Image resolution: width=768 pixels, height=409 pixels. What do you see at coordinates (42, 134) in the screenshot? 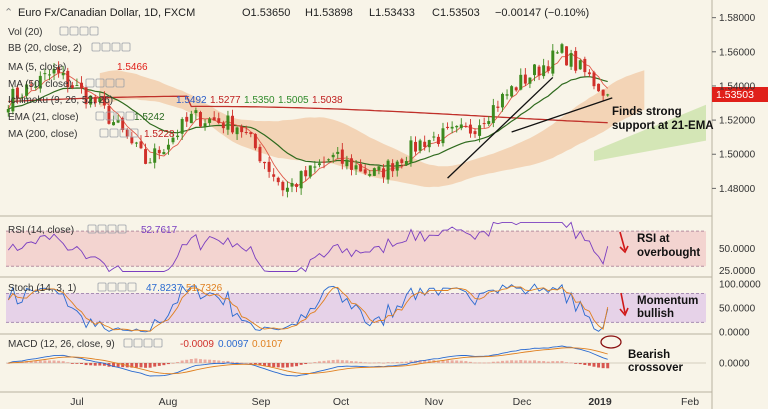
I see `legend-ma200: MA (200, close)` at bounding box center [42, 134].